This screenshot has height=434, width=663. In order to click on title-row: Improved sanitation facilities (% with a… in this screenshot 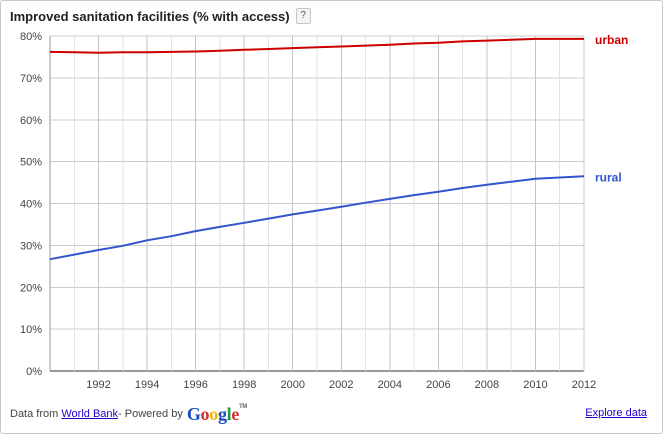, I will do `click(160, 16)`.